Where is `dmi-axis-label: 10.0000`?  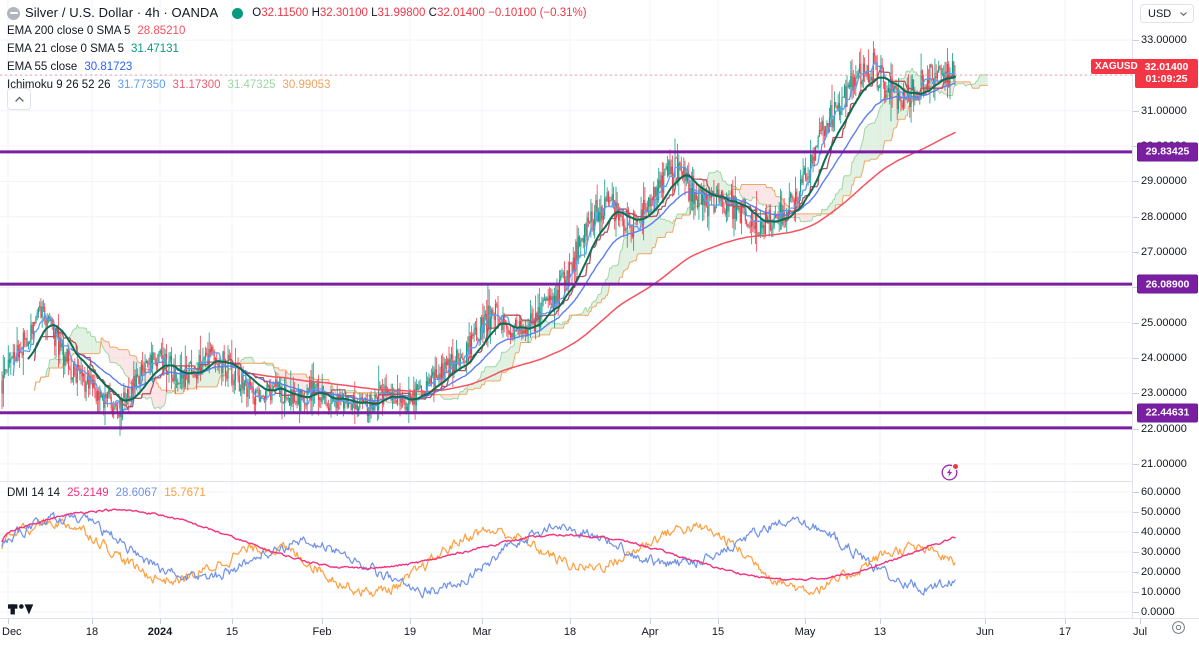 dmi-axis-label: 10.0000 is located at coordinates (1161, 592).